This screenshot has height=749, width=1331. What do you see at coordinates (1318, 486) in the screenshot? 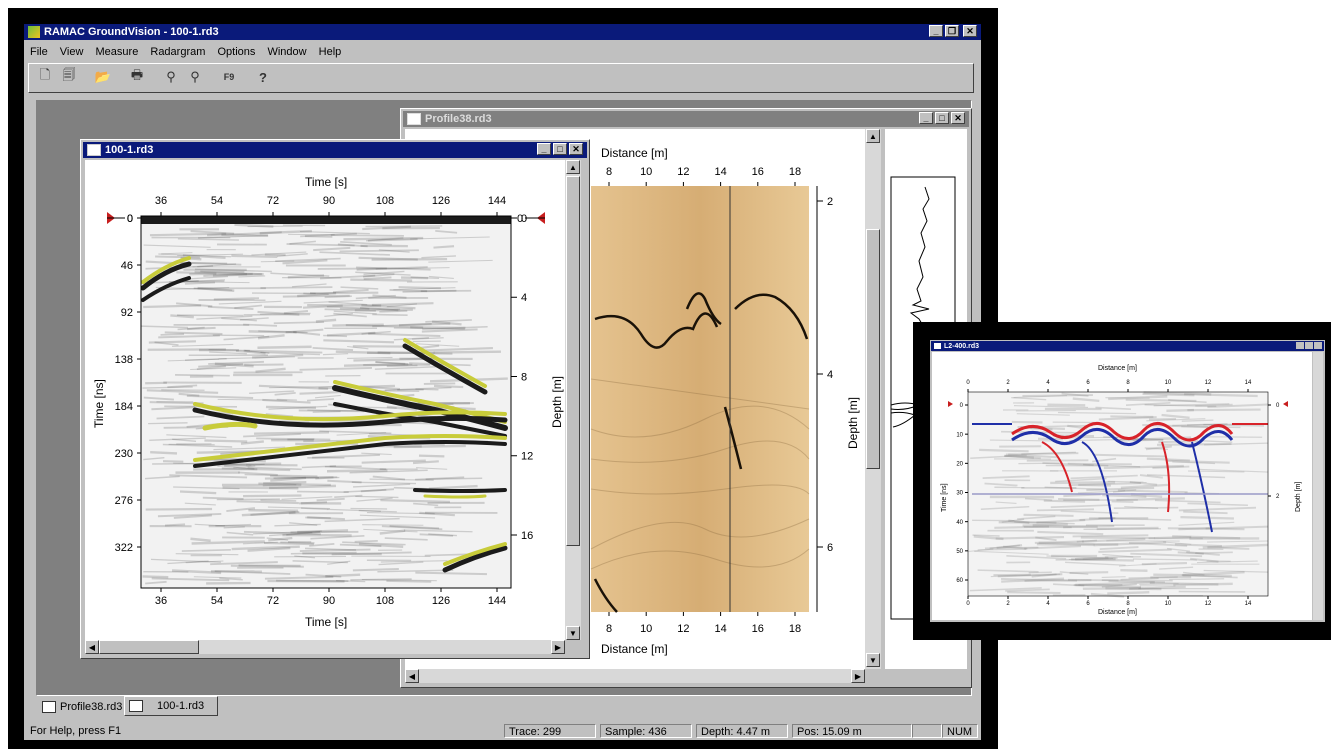
I see `l2-400-vscroll` at bounding box center [1318, 486].